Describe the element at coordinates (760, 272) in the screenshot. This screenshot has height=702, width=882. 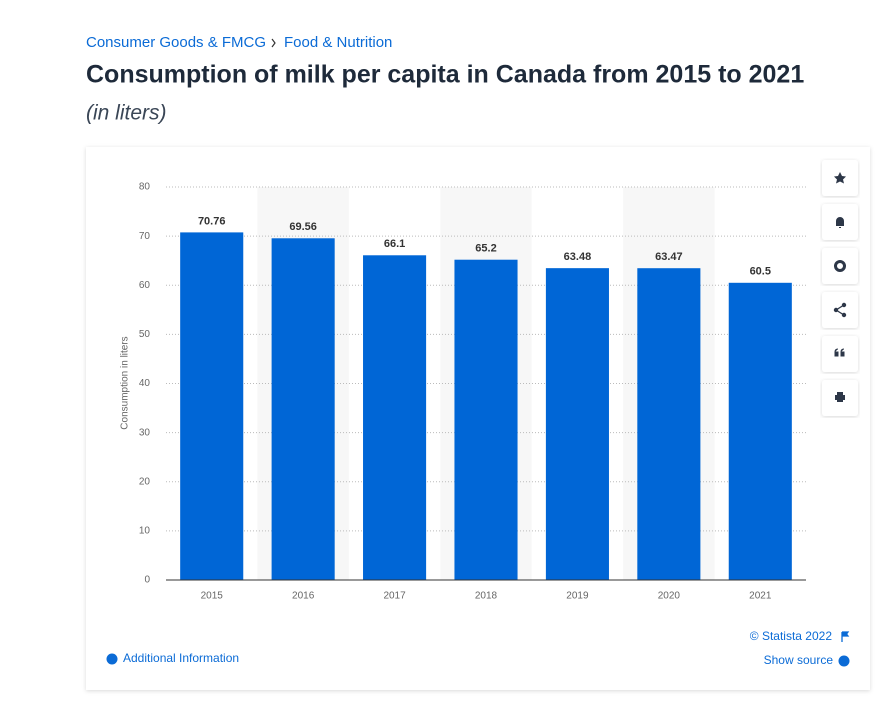
I see `value-label: 60.5` at that location.